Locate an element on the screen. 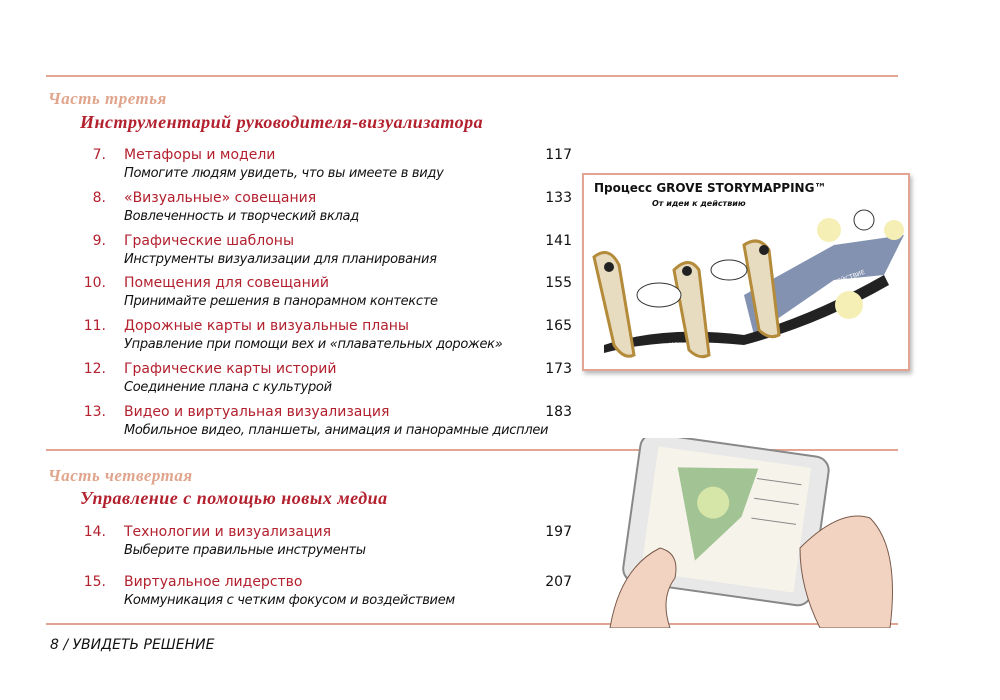  chapter-subtitle: Вовлеченность и творческий вклад is located at coordinates (241, 216).